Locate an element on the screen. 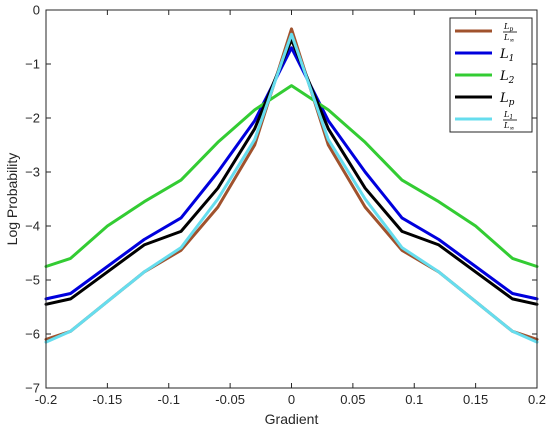 The height and width of the screenshot is (436, 550). y-tick-label: −2 is located at coordinates (32, 118).